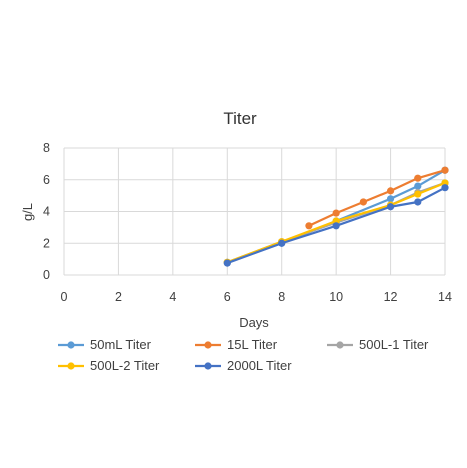 The width and height of the screenshot is (467, 468). Describe the element at coordinates (121, 344) in the screenshot. I see `legend-label: 50mL Titer` at that location.